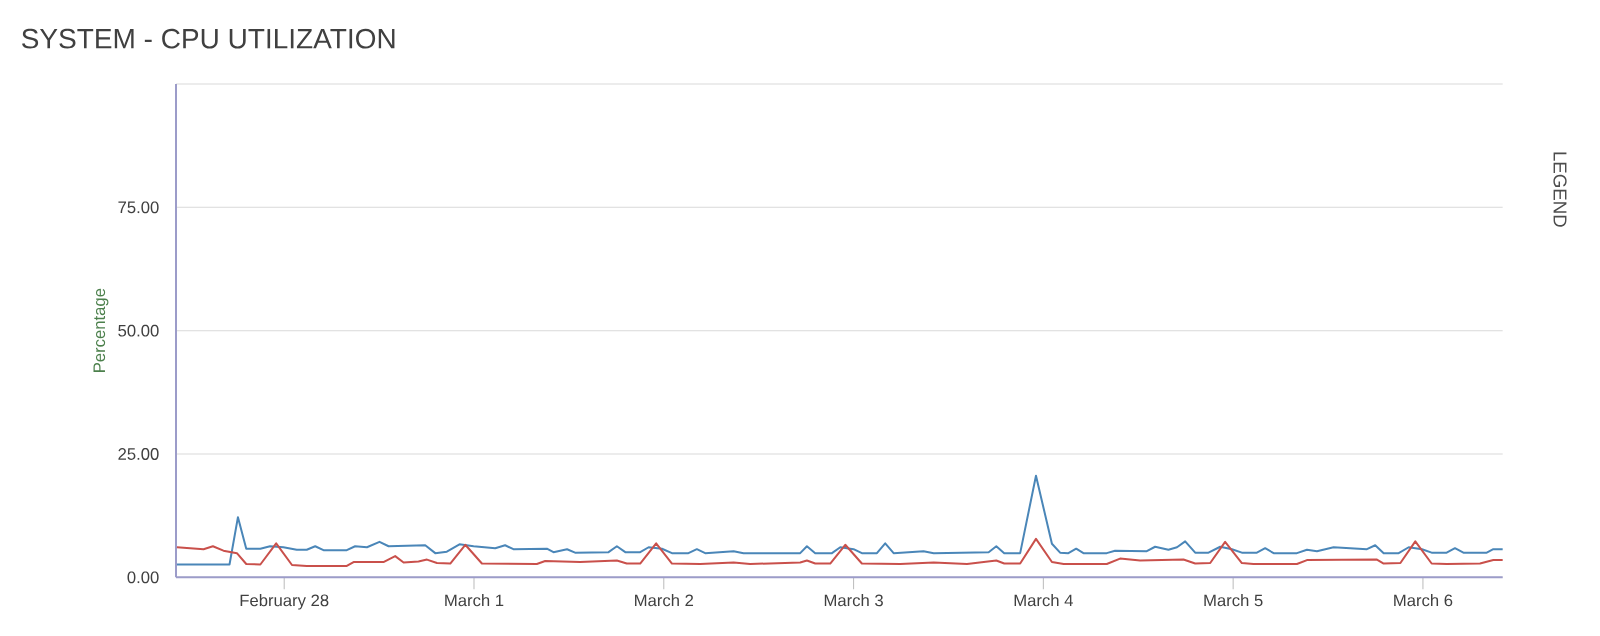 This screenshot has height=636, width=1600. What do you see at coordinates (853, 600) in the screenshot?
I see `x-tick-label: March 3` at bounding box center [853, 600].